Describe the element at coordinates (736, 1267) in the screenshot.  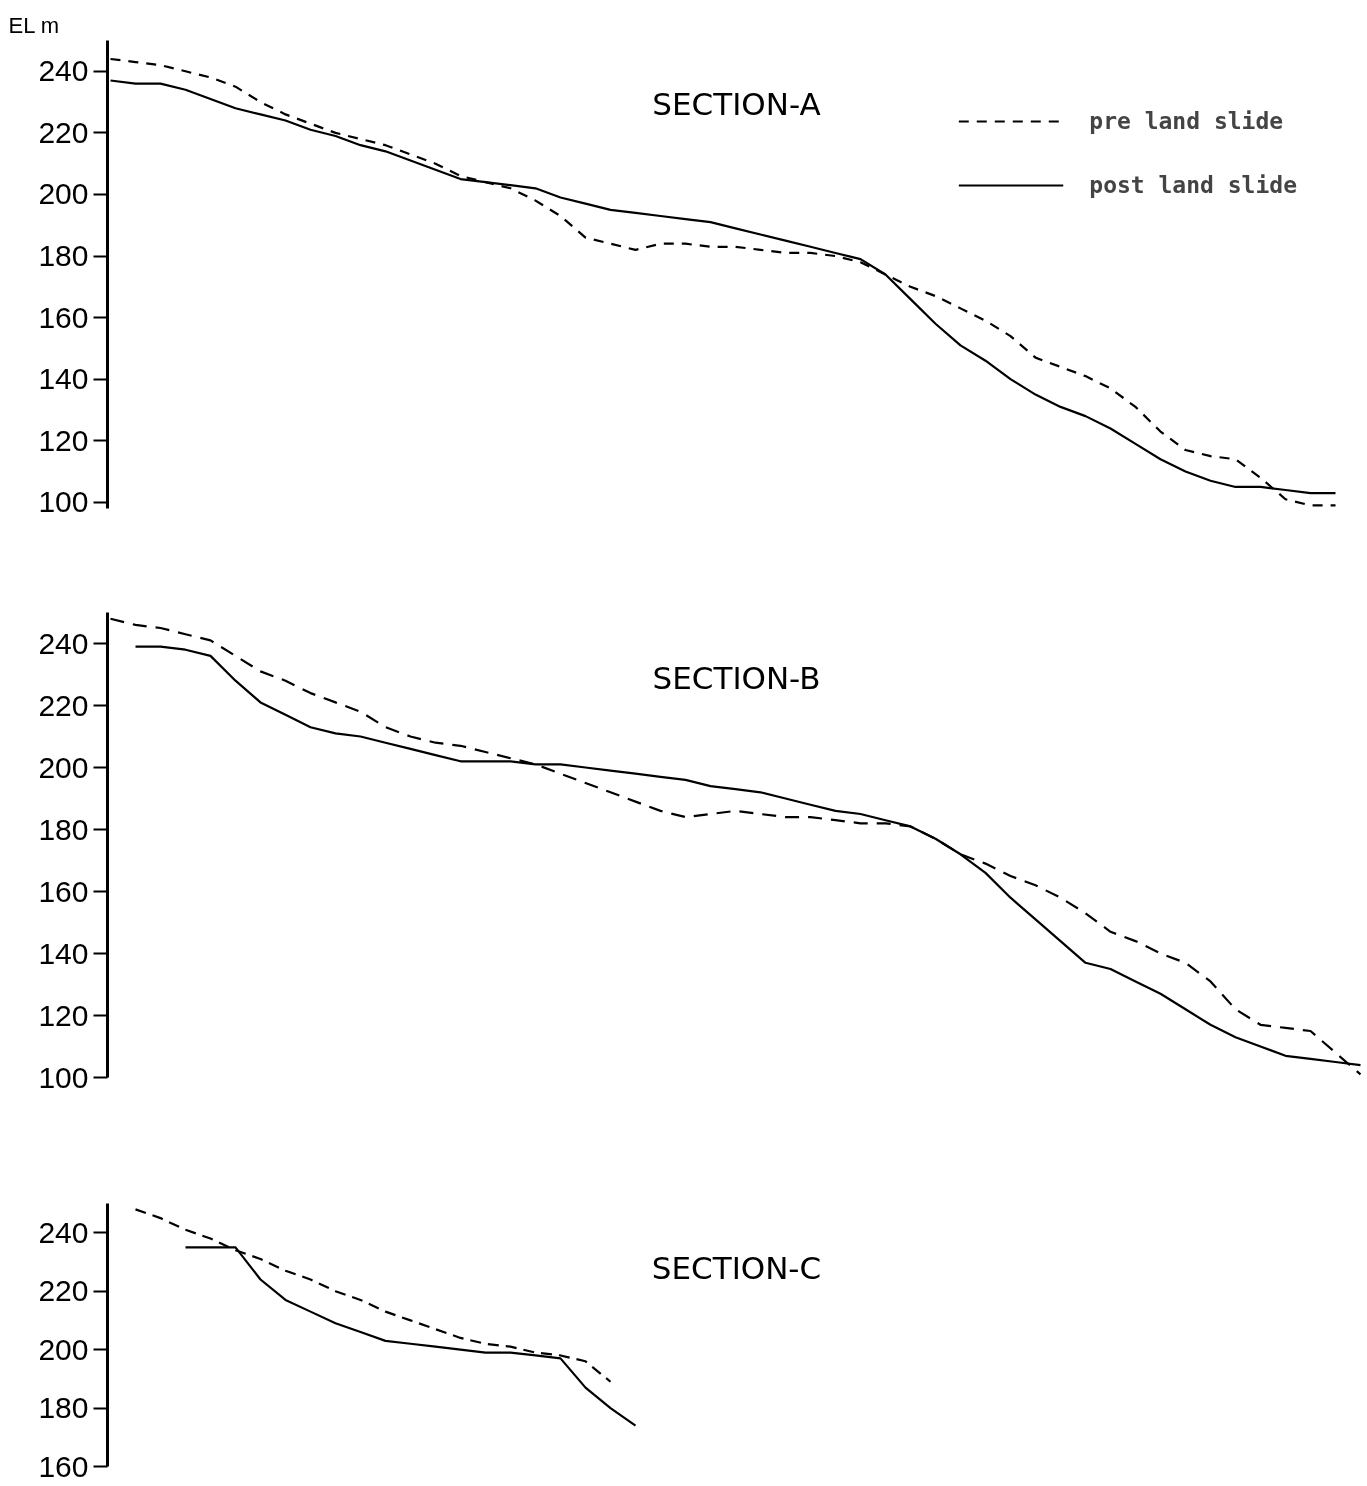
I see `text: SECTION-C` at that location.